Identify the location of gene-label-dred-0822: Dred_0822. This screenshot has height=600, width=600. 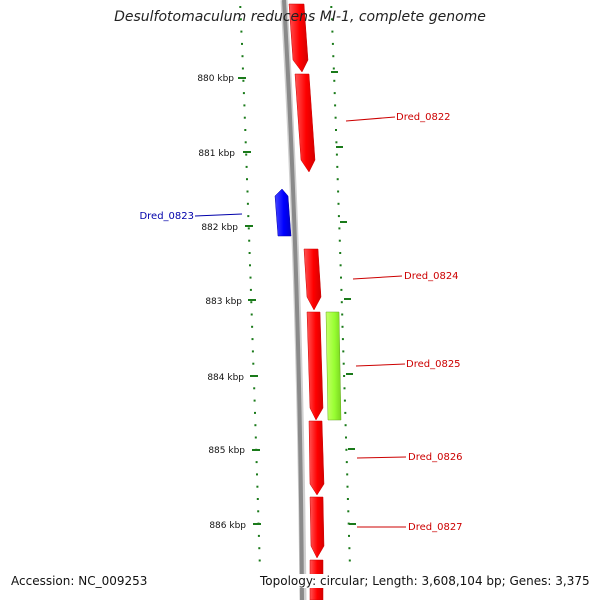
(423, 117).